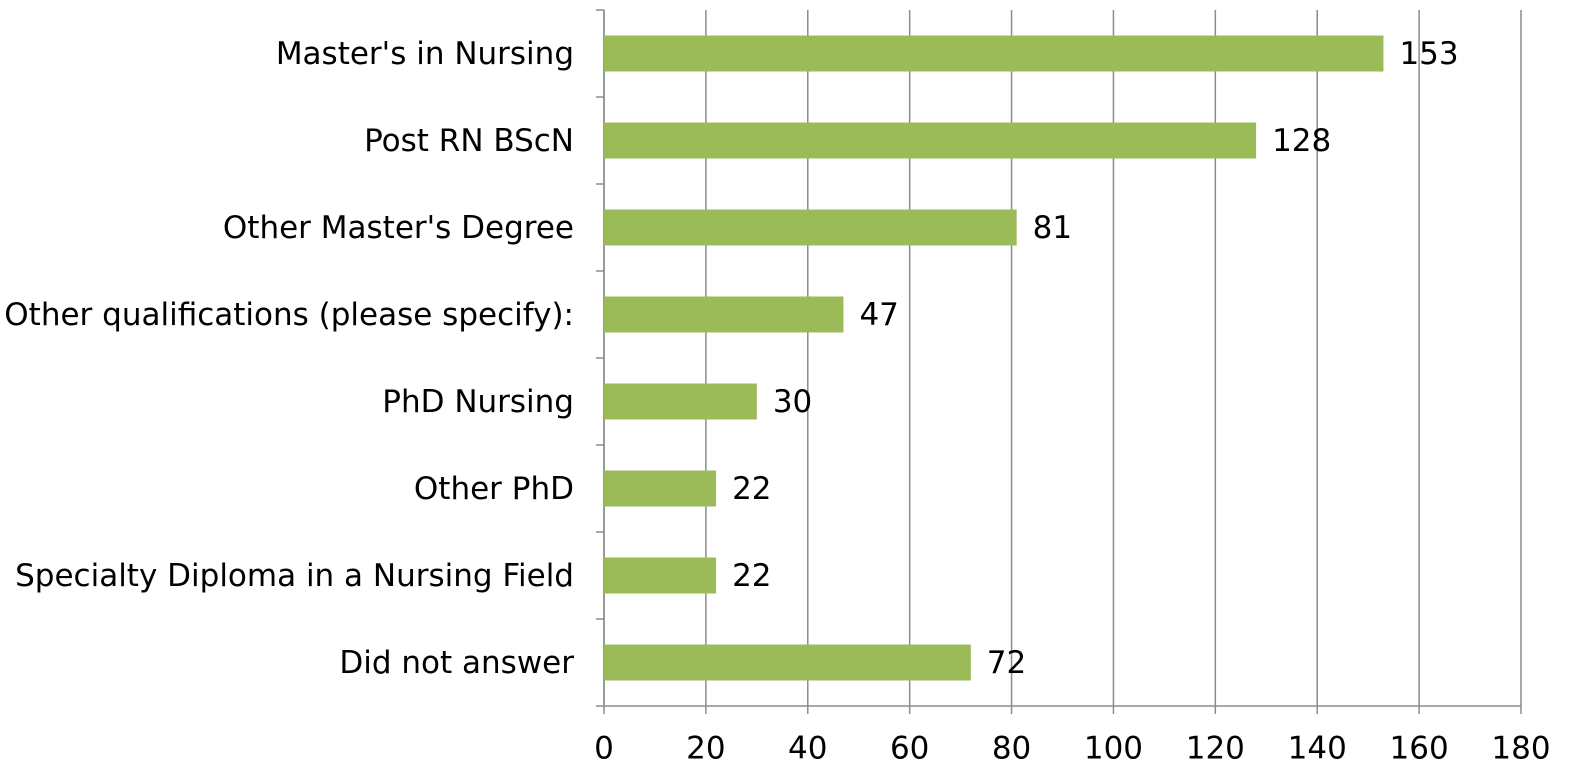 Image resolution: width=1596 pixels, height=780 pixels. What do you see at coordinates (398, 228) in the screenshot?
I see `y-tick-label: Other Master's Degree` at bounding box center [398, 228].